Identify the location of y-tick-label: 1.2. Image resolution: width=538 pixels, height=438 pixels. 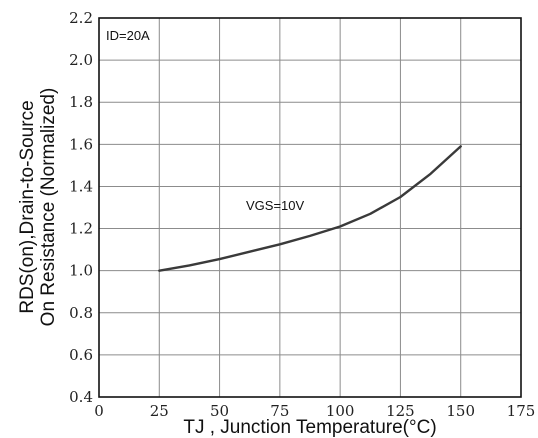
(81, 229).